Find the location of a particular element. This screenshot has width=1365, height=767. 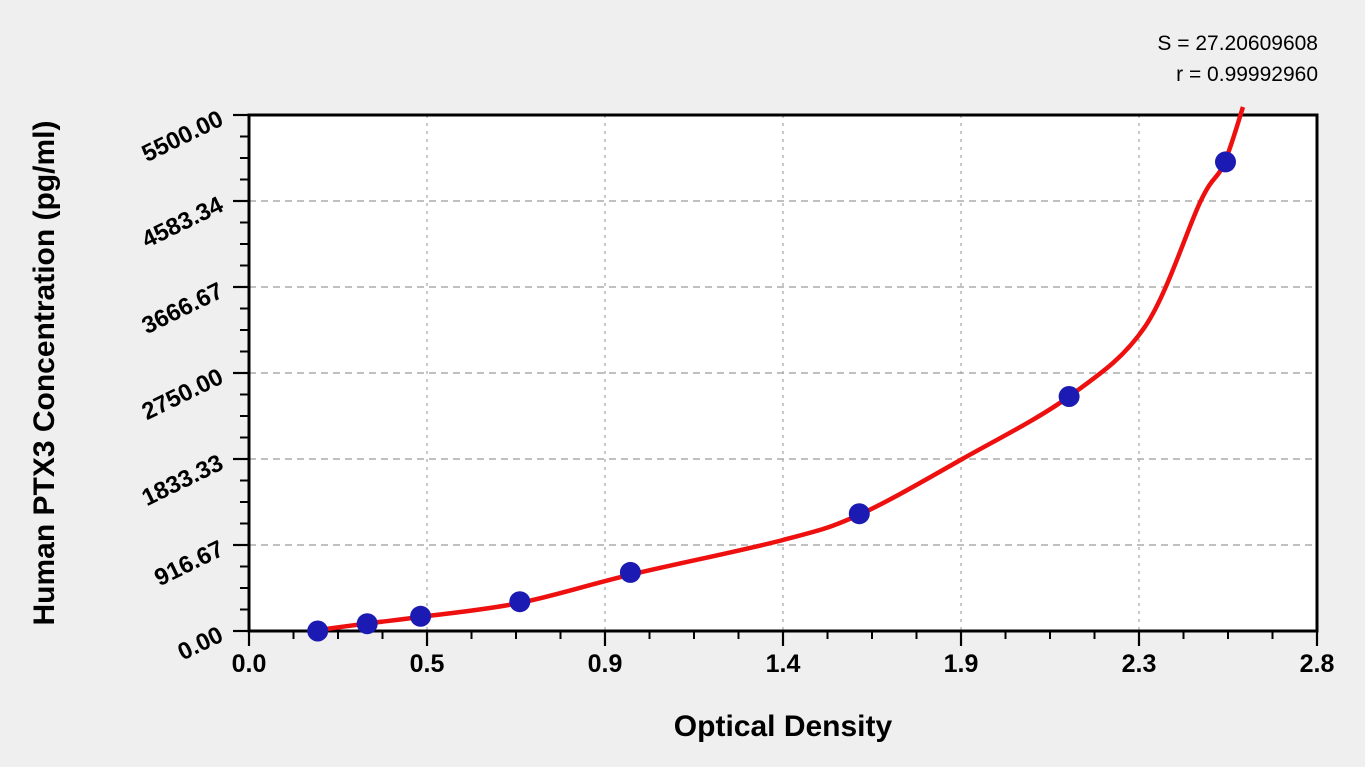

fit-statistic-r: r = 0.99992960 is located at coordinates (1247, 74).